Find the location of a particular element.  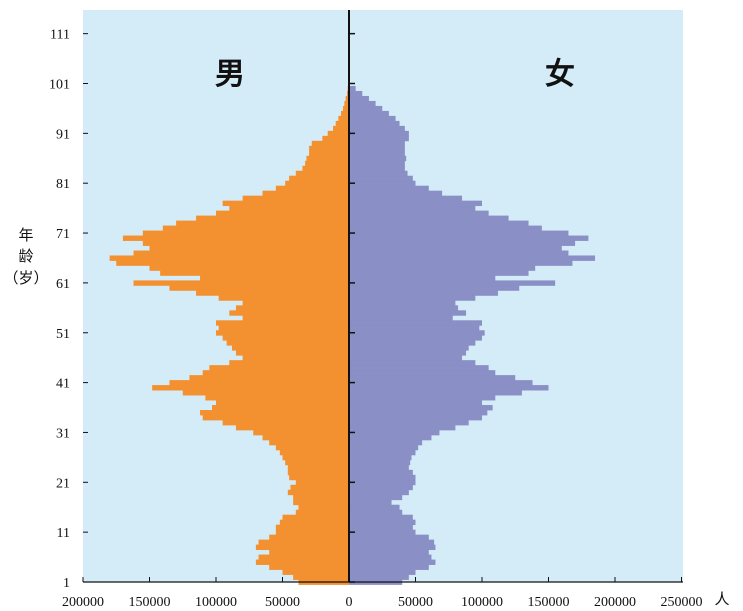

x-tick-label: 150000 is located at coordinates (150, 602).